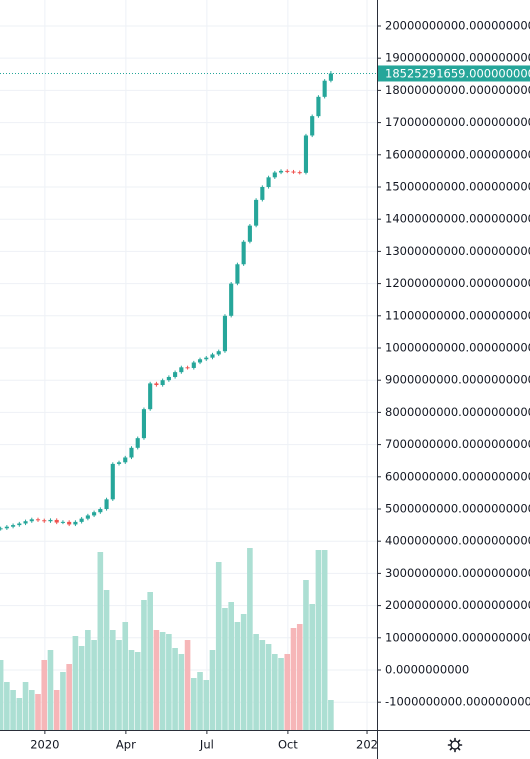  I want to click on last-price-label: 18525291659.0000000000, so click(457, 73).